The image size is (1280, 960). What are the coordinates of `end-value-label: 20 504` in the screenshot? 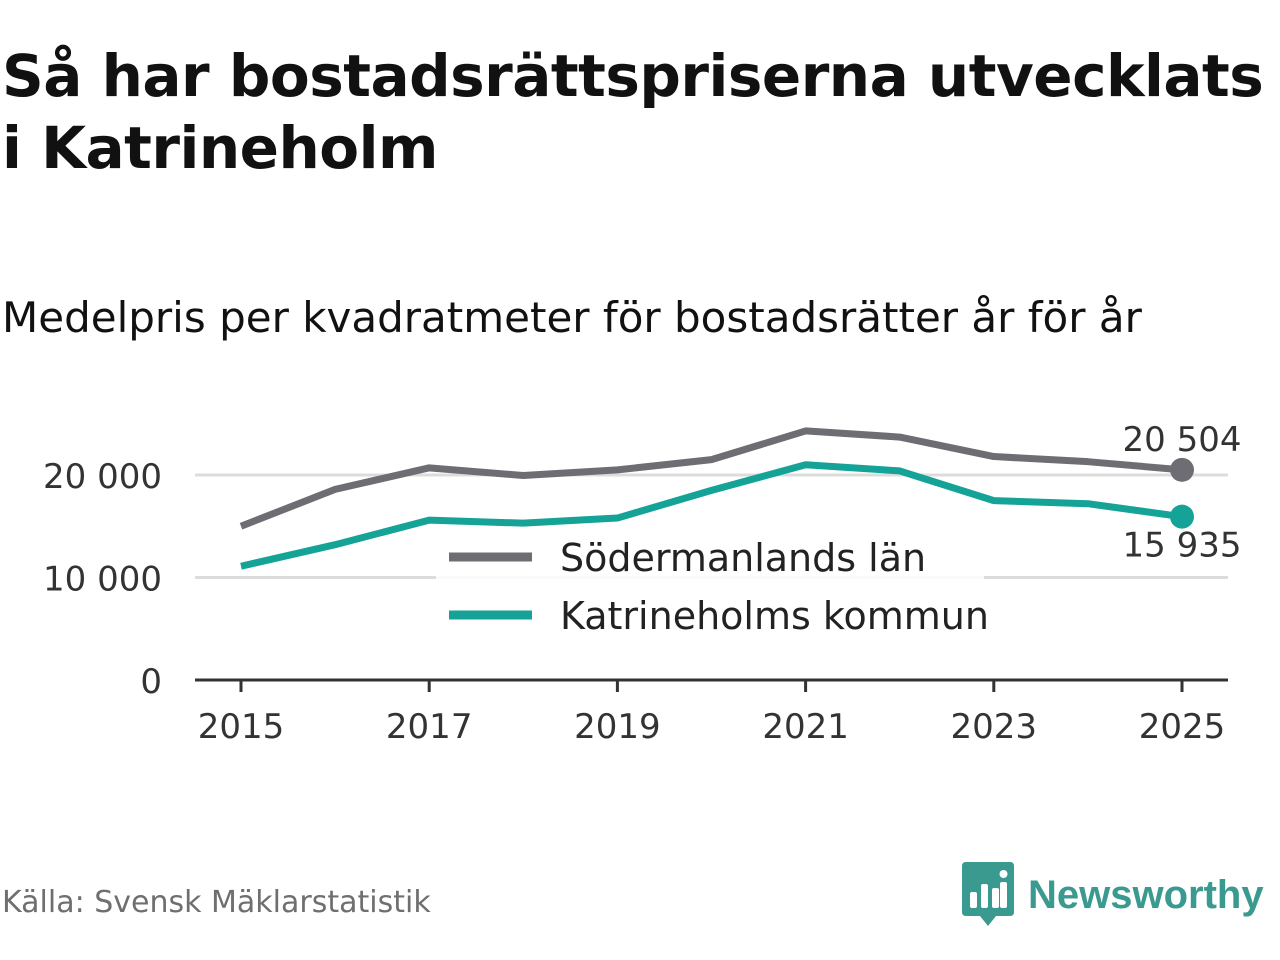 It's located at (1182, 440).